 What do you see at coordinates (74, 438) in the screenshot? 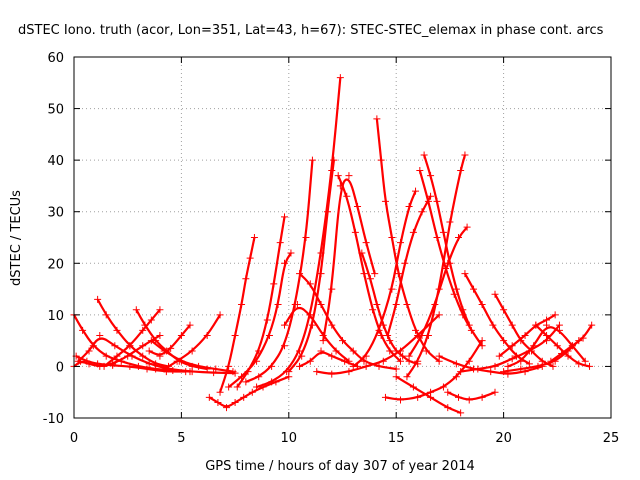
I see `x-tick-label: 0` at bounding box center [74, 438].